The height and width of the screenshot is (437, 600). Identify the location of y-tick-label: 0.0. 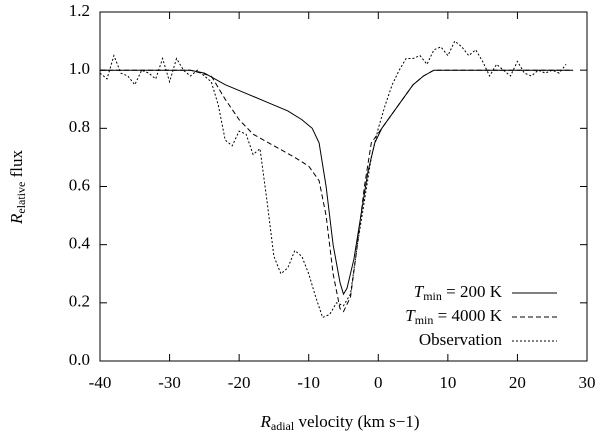
(79, 359).